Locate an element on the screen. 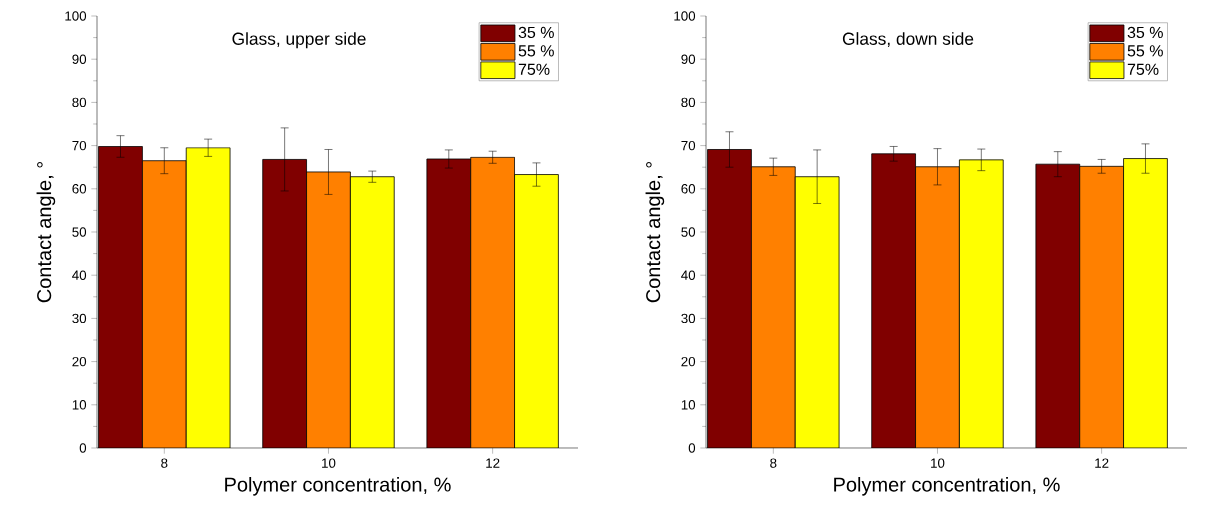  text: Glass, down side is located at coordinates (908, 39).